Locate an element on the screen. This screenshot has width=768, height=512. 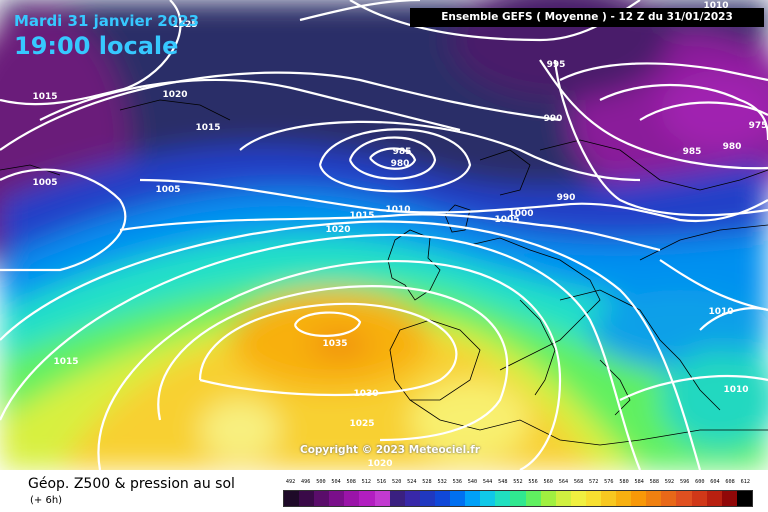
scale-label: 548 is located at coordinates (503, 482).